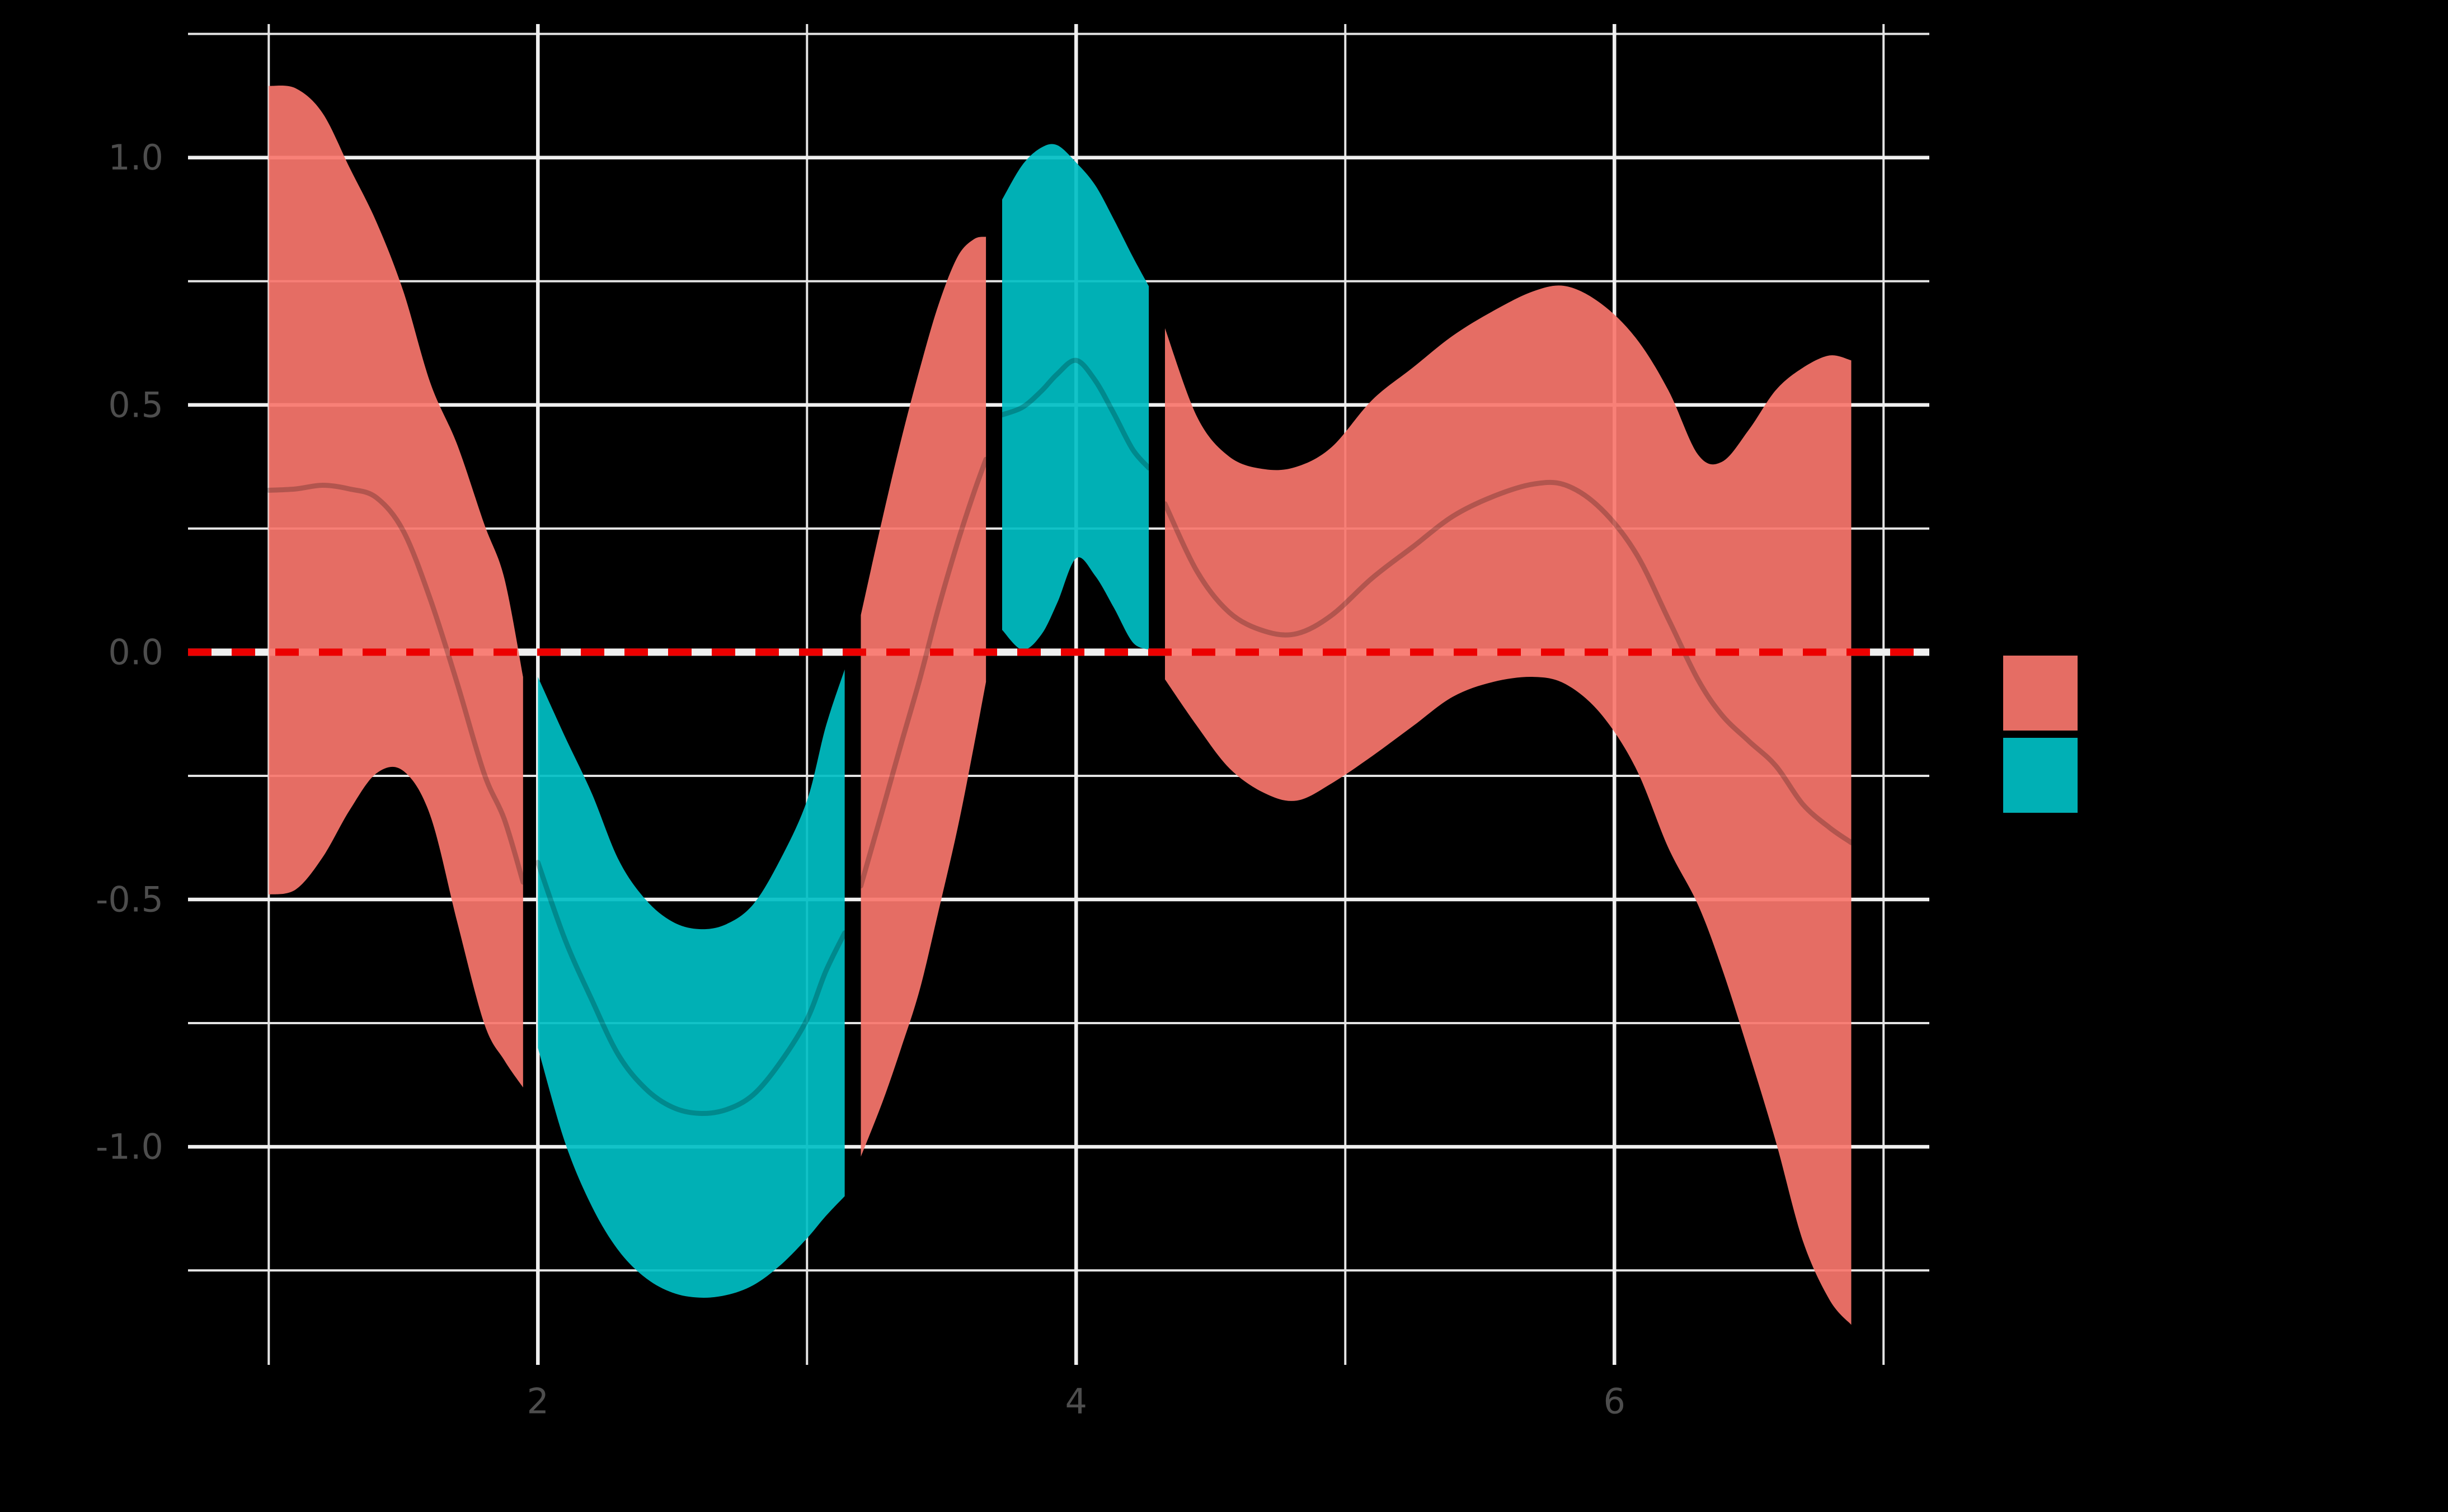 This screenshot has width=2448, height=1512. What do you see at coordinates (1076, 1402) in the screenshot?
I see `x-axis-tick-label: 4` at bounding box center [1076, 1402].